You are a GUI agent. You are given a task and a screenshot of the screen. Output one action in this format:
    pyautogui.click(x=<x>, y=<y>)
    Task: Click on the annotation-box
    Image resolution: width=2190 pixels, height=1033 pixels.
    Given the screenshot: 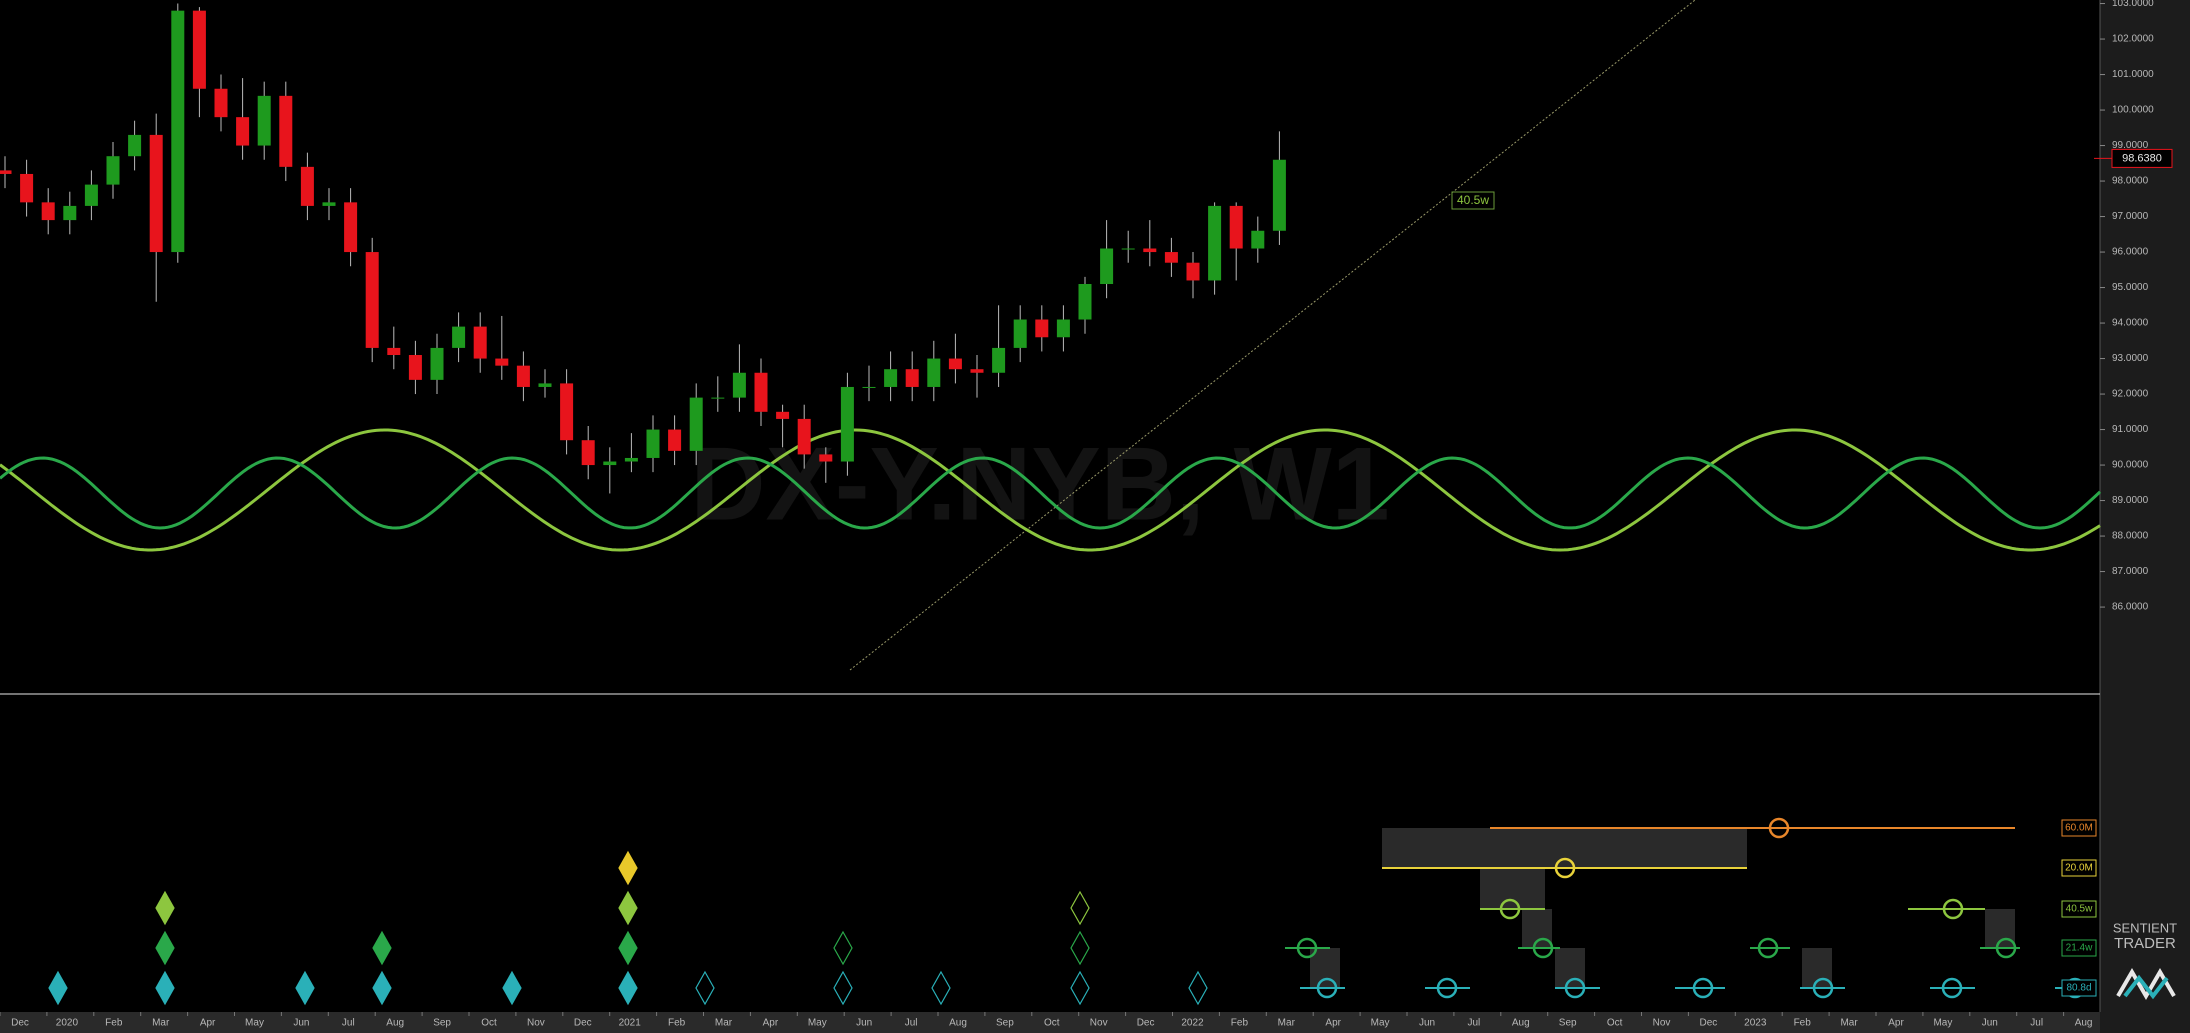 What is the action you would take?
    pyautogui.click(x=1473, y=200)
    